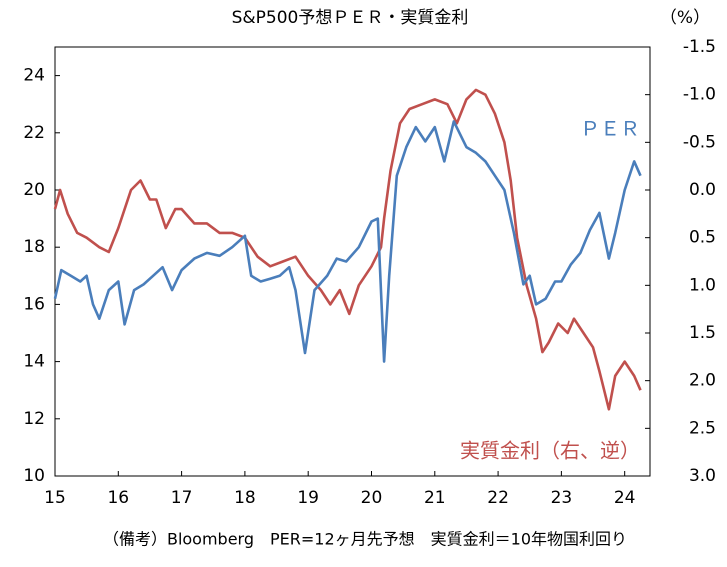  I want to click on series-annotation: ＰＥＲ, so click(610, 129).